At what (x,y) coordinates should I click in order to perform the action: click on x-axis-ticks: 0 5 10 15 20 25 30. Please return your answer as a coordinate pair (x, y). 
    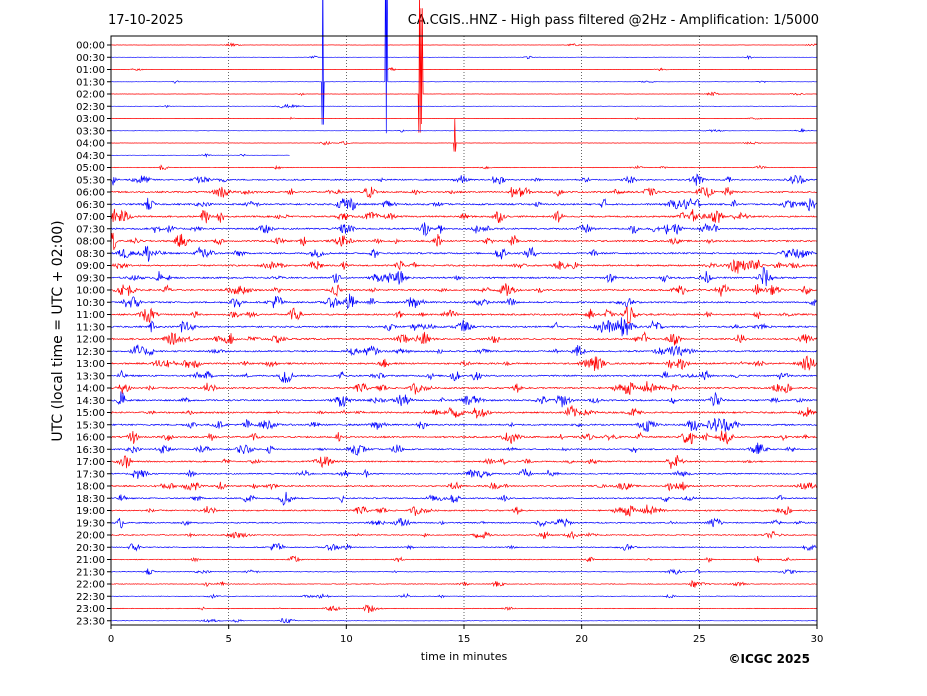
    Looking at the image, I should click on (466, 635).